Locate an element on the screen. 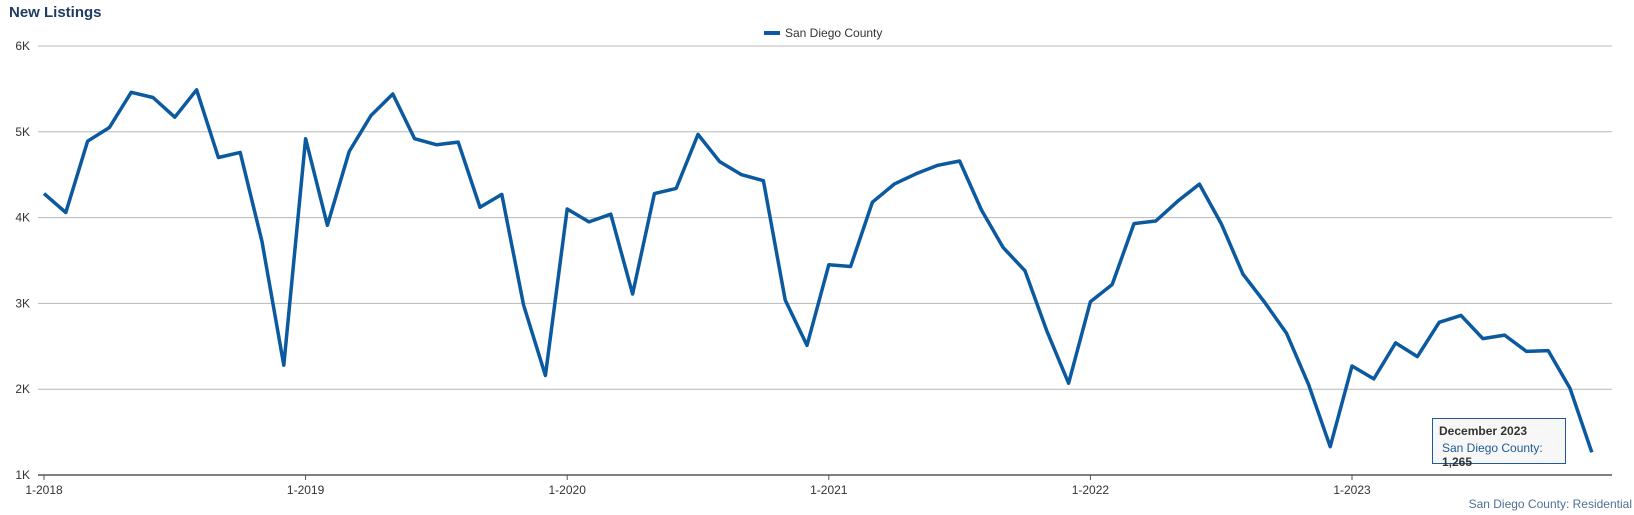 The image size is (1634, 515). x-axis-ticks: 1-2018 1-2019 1-2020 1-2021 1-2022 1-2023 is located at coordinates (698, 486).